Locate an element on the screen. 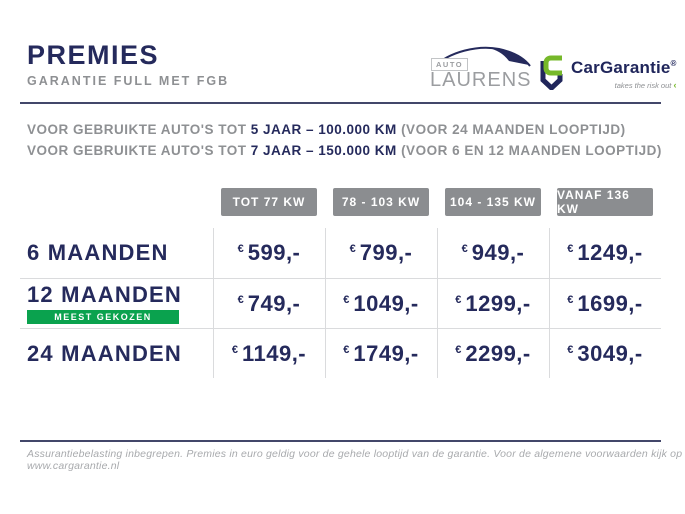 Image resolution: width=685 pixels, height=514 pixels. price-amount: 1249,- is located at coordinates (610, 252).